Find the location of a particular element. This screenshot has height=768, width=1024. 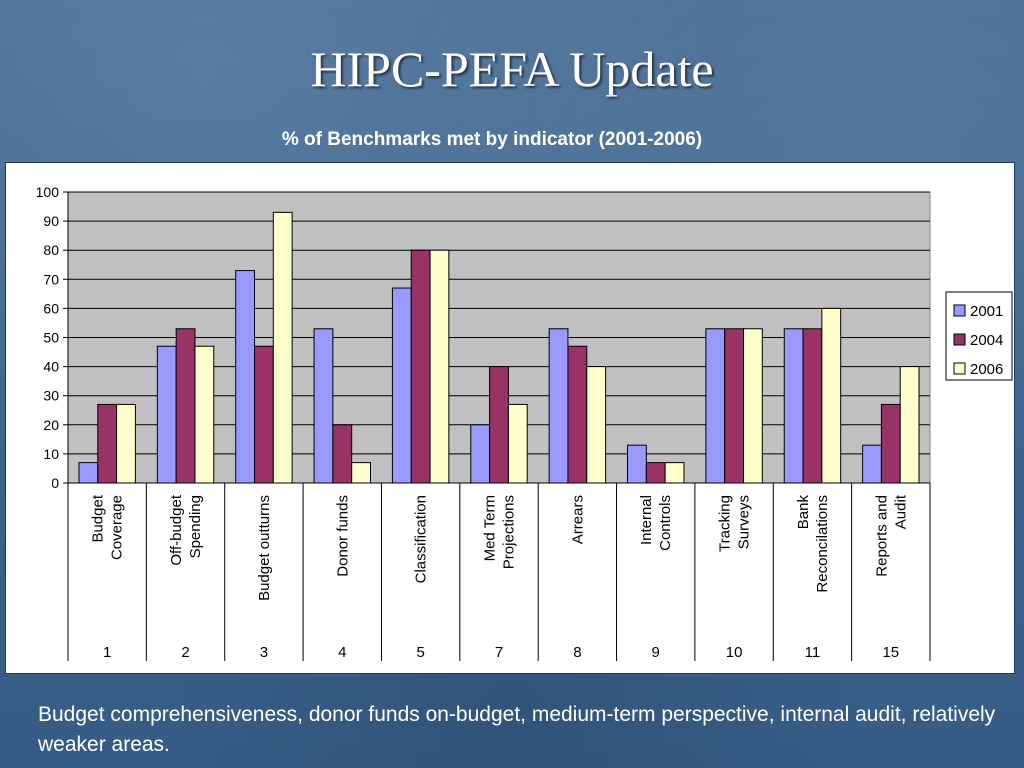

category-number: 7 is located at coordinates (499, 652).